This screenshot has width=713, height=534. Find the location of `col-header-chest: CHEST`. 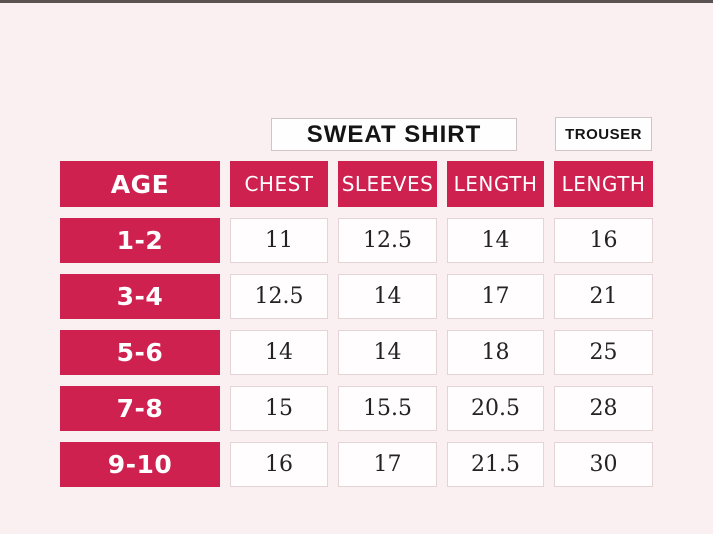

col-header-chest: CHEST is located at coordinates (279, 184).